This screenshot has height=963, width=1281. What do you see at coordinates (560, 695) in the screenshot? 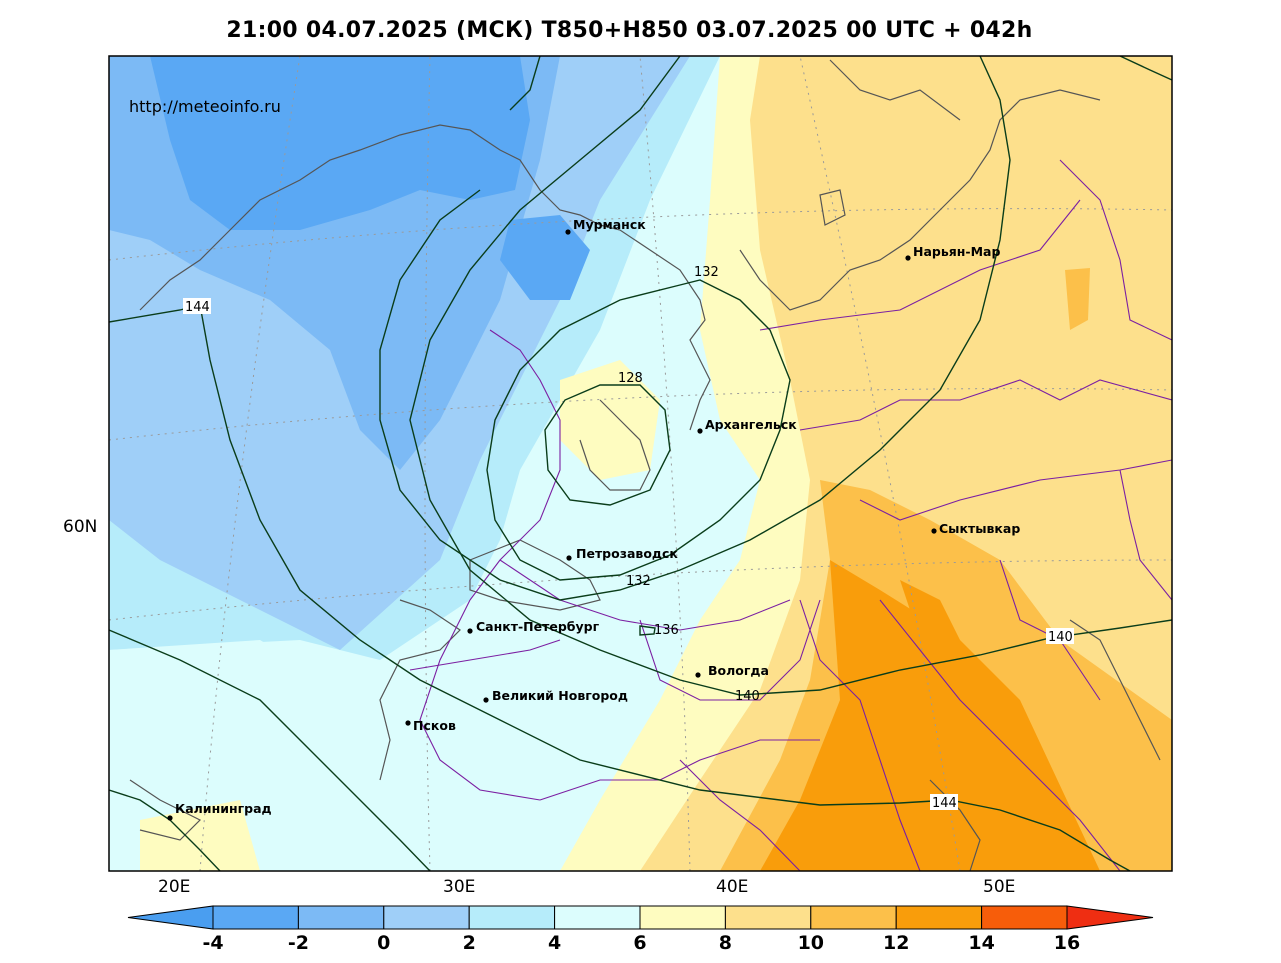
I see `city-label: Великий Новгород` at bounding box center [560, 695].